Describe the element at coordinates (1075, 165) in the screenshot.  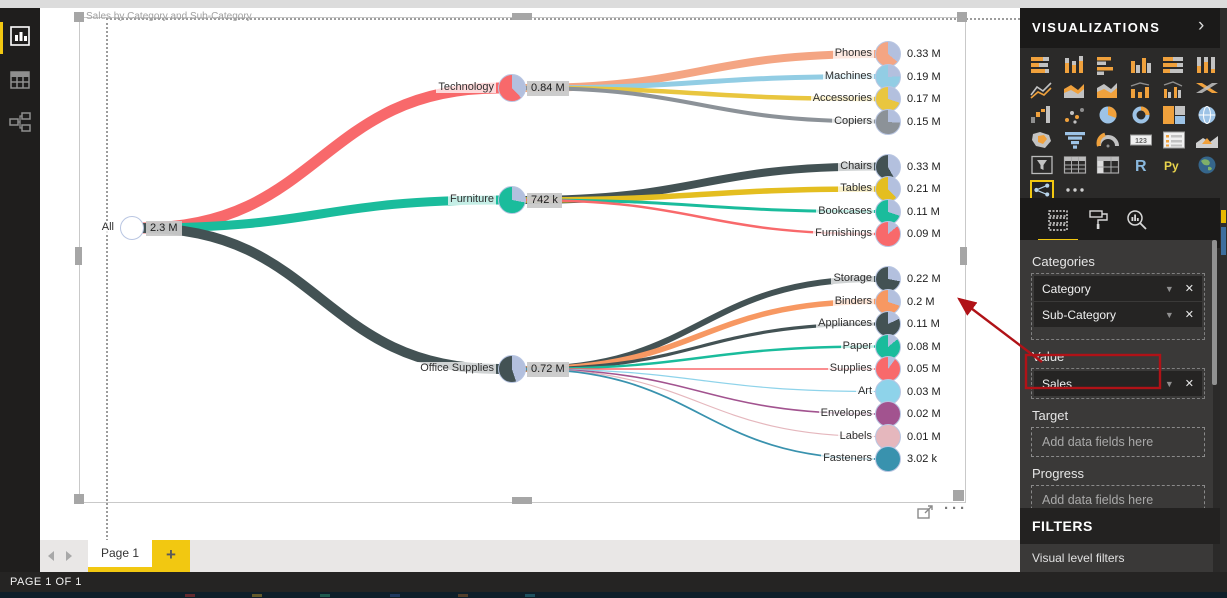
I see `viz-icon-table` at that location.